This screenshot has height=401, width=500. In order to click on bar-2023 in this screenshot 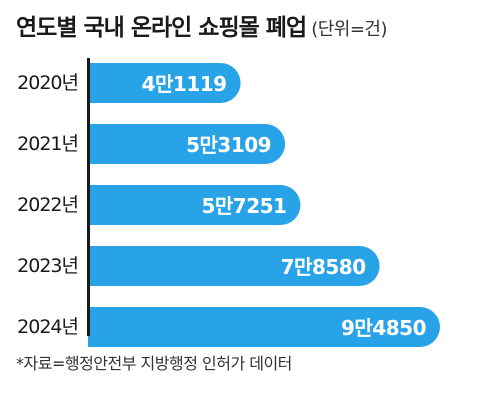, I will do `click(234, 266)`.